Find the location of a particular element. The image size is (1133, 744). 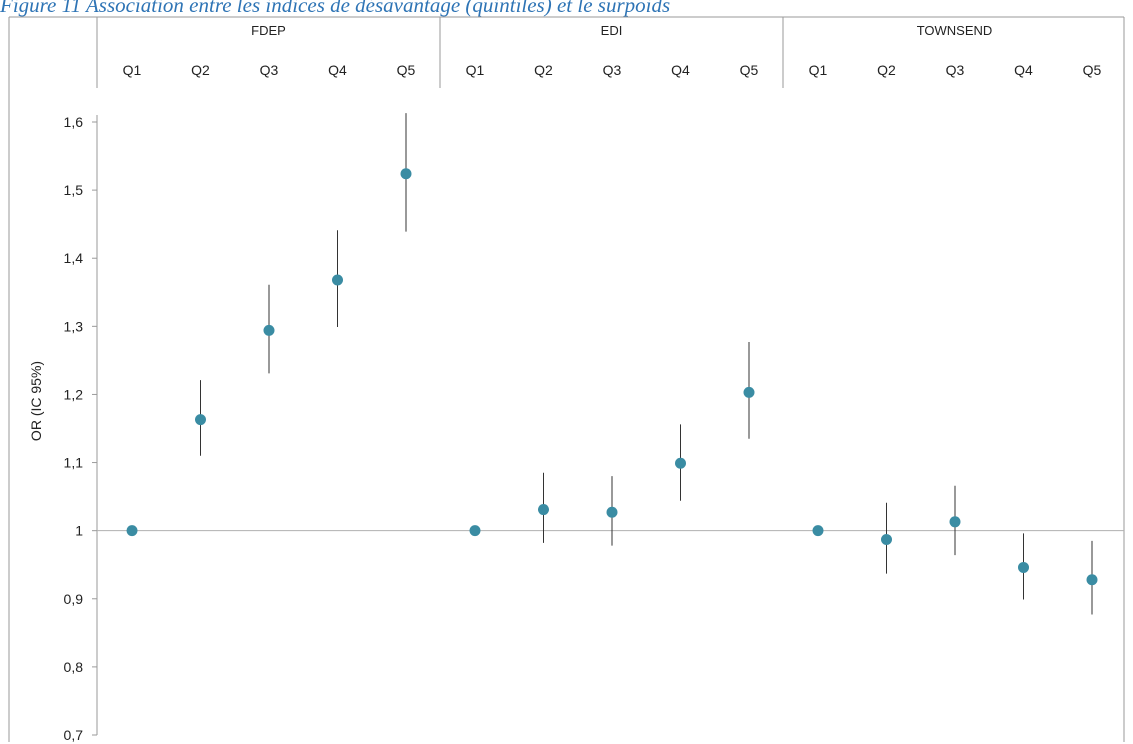

y-tick-label: 1,2 is located at coordinates (74, 394).